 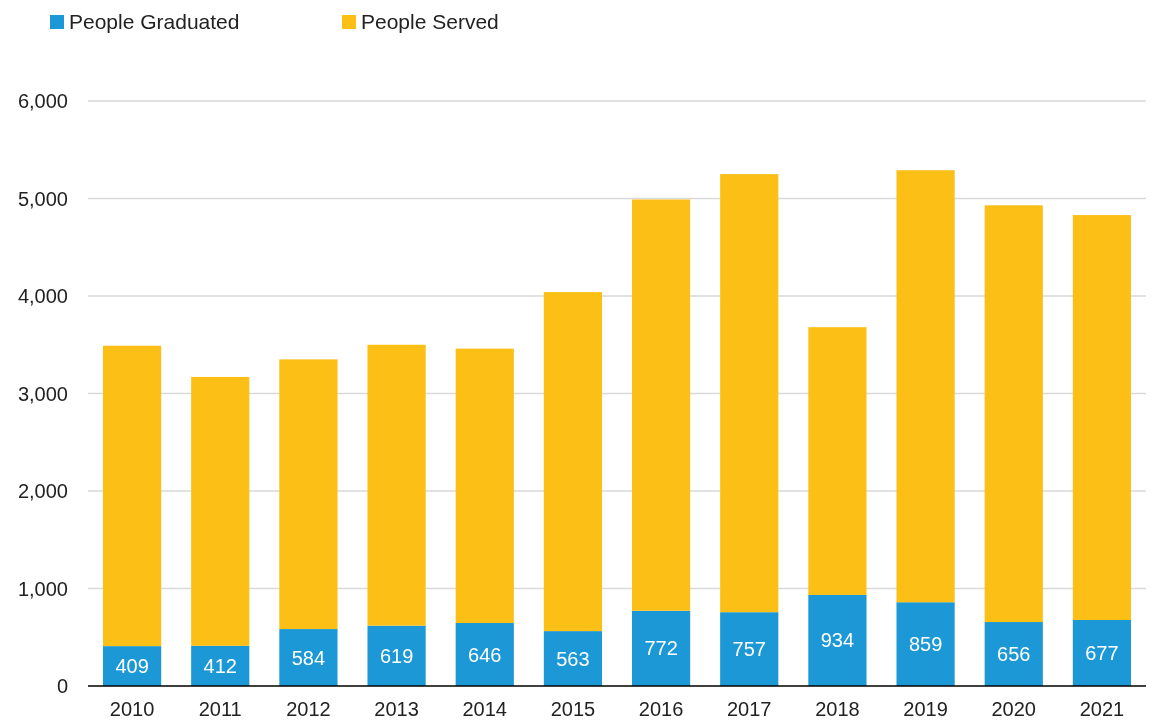 I want to click on data-label: 646, so click(x=485, y=654).